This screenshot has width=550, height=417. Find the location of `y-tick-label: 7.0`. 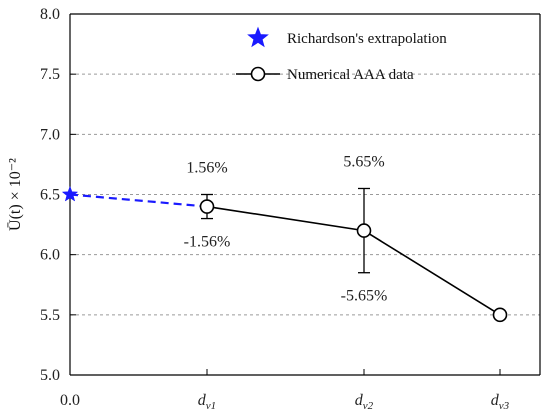

y-tick-label: 7.0 is located at coordinates (50, 134).